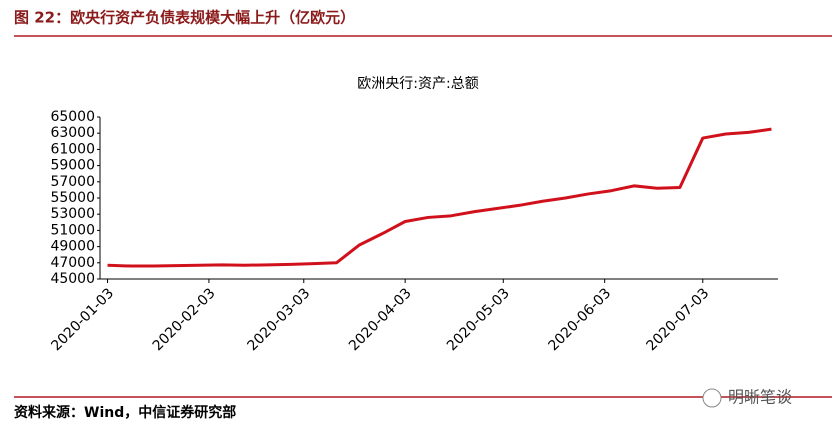 The height and width of the screenshot is (439, 837). Describe the element at coordinates (72, 247) in the screenshot. I see `y-tick-label: 49000` at that location.